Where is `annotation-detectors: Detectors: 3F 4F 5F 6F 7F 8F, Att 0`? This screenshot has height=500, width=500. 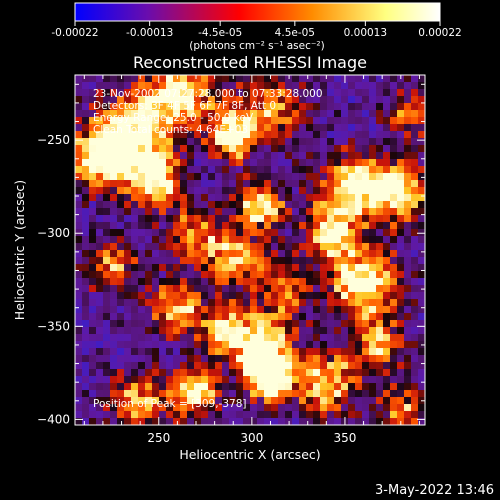
annotation-detectors: Detectors: 3F 4F 5F 6F 7F 8F, Att 0 is located at coordinates (184, 106).